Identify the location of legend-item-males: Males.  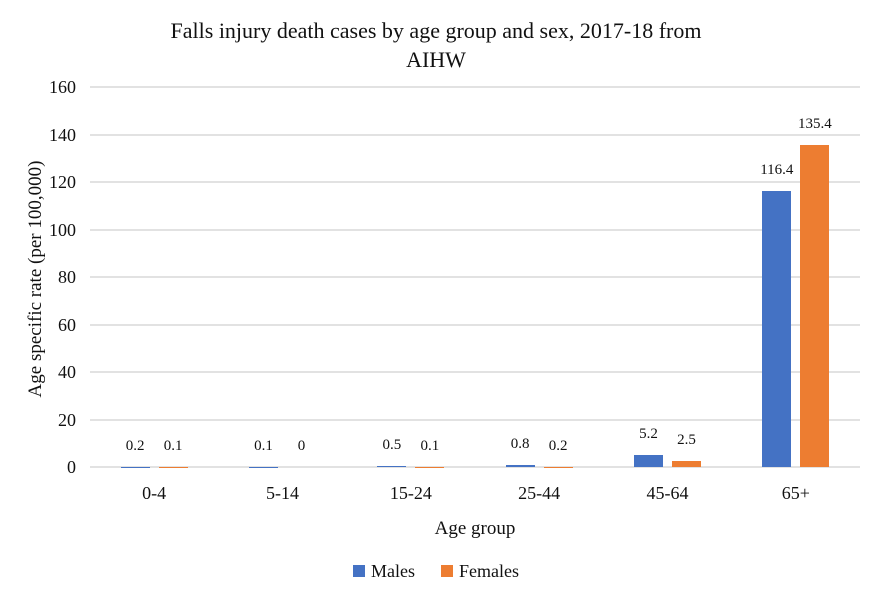
(384, 571).